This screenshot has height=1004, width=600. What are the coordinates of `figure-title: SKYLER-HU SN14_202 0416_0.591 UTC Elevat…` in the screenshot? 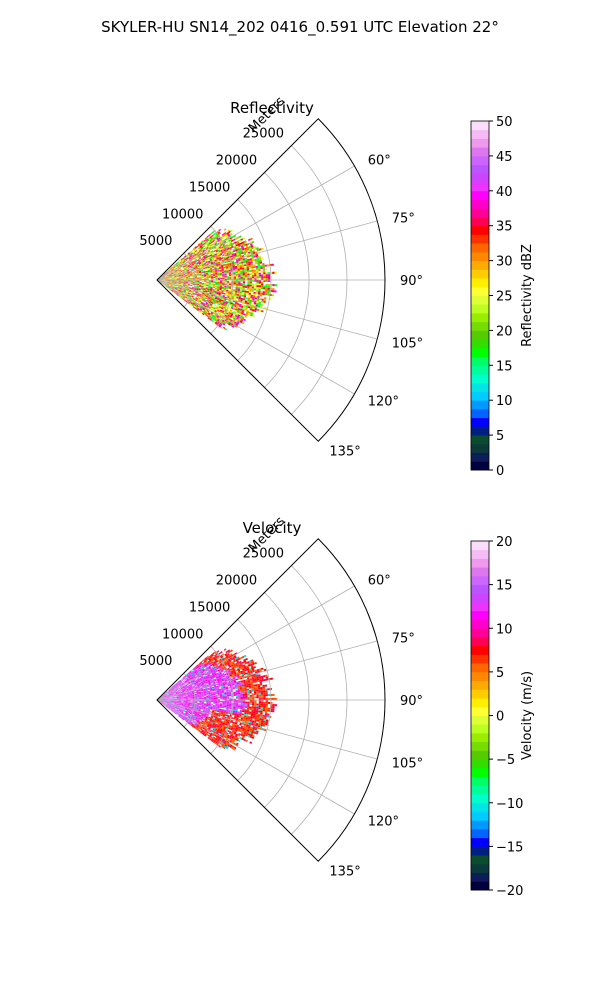 It's located at (300, 27).